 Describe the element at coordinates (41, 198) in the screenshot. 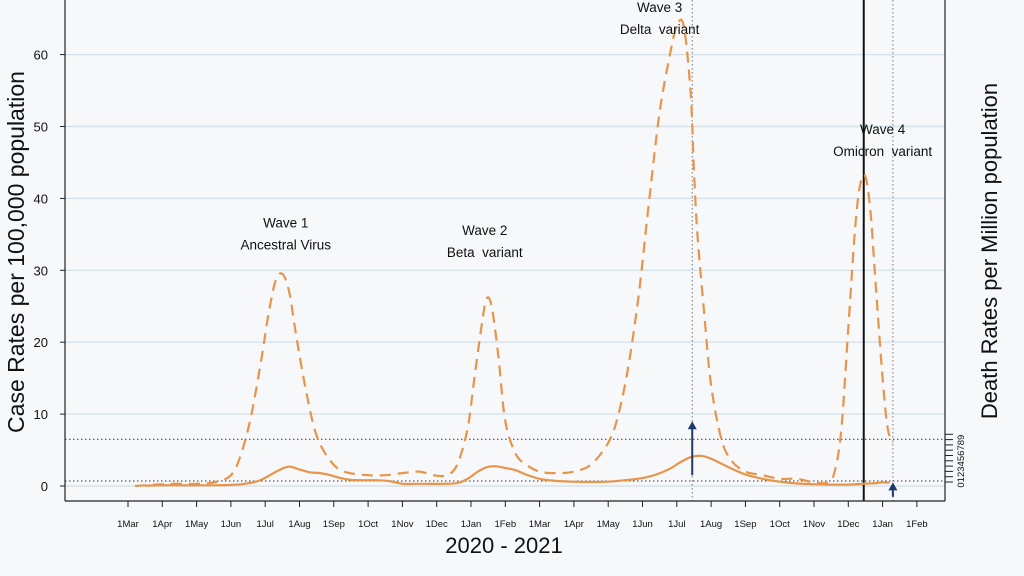

I see `y-tick-label: 40` at that location.